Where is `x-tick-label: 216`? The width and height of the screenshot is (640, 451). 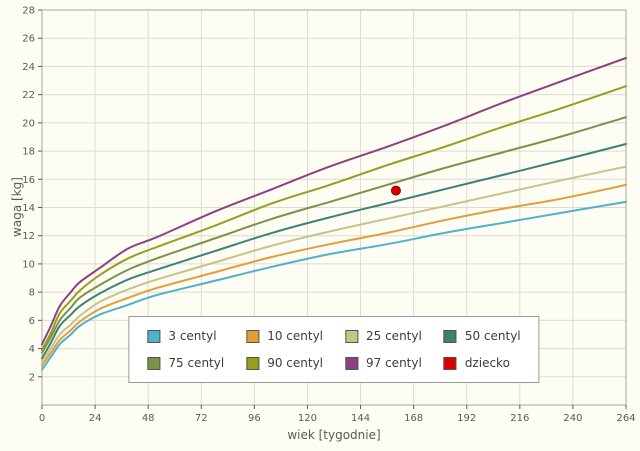
x-tick-label: 216 is located at coordinates (519, 418).